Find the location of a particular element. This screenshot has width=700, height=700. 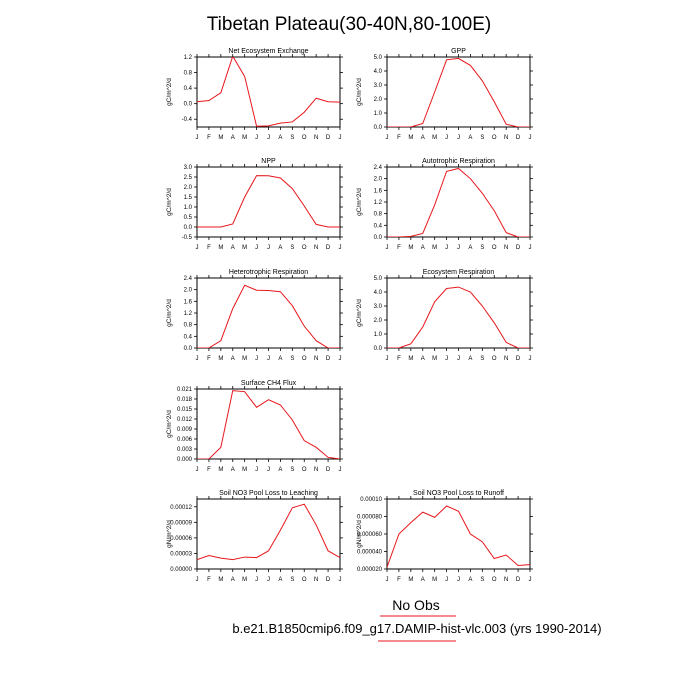

y-tick-label: 0.018 is located at coordinates (185, 400).